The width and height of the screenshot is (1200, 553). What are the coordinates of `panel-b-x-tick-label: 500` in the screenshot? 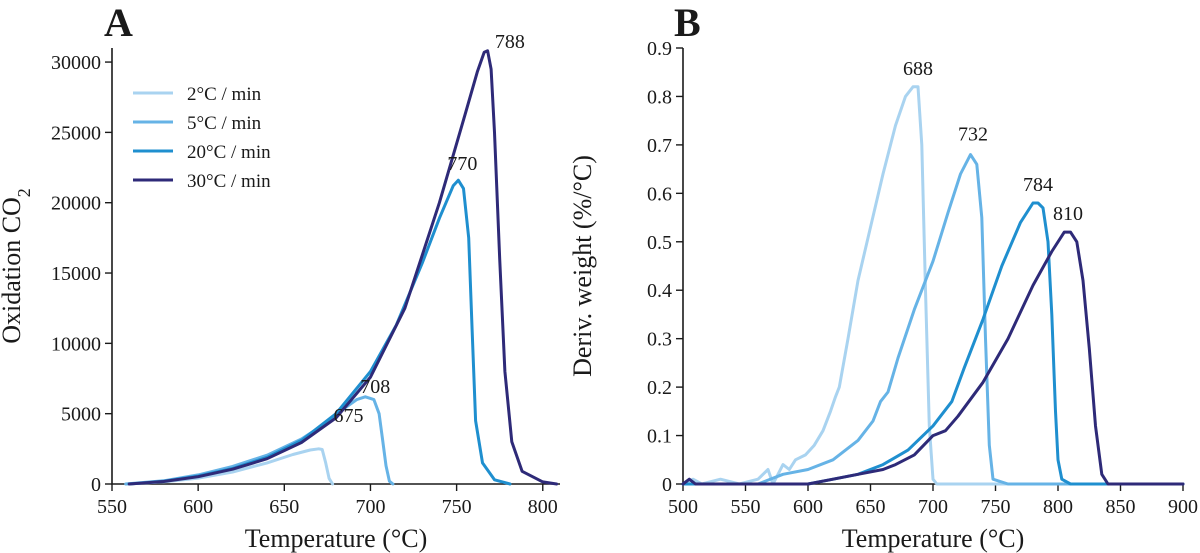 It's located at (683, 507).